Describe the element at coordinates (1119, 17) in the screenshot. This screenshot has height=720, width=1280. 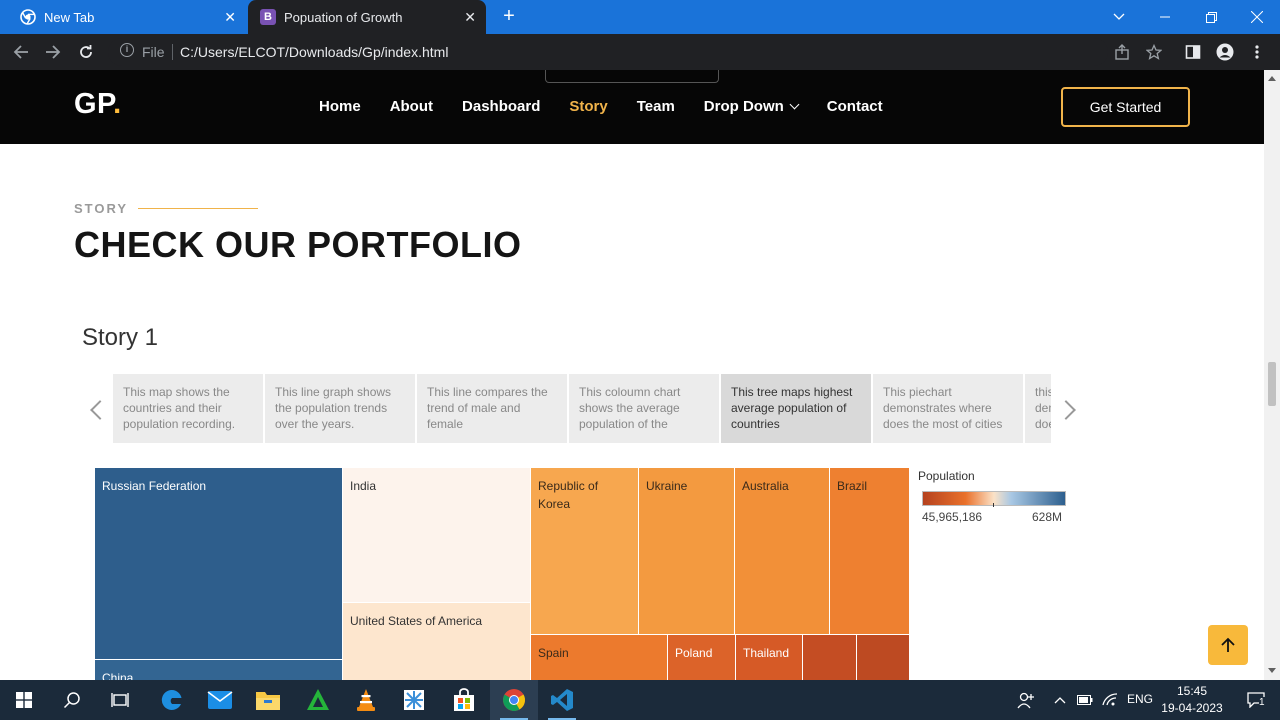
I see `tab-search-chevron-icon` at that location.